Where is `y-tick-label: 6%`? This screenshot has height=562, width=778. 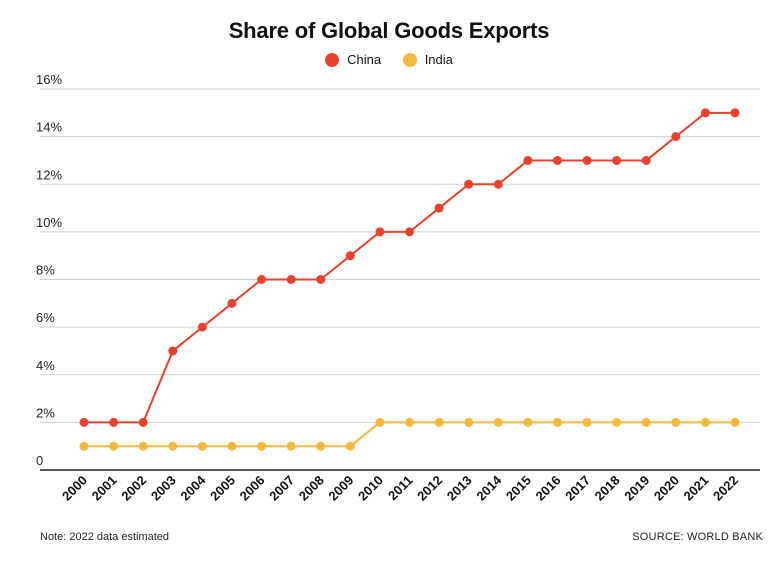 y-tick-label: 6% is located at coordinates (45, 317).